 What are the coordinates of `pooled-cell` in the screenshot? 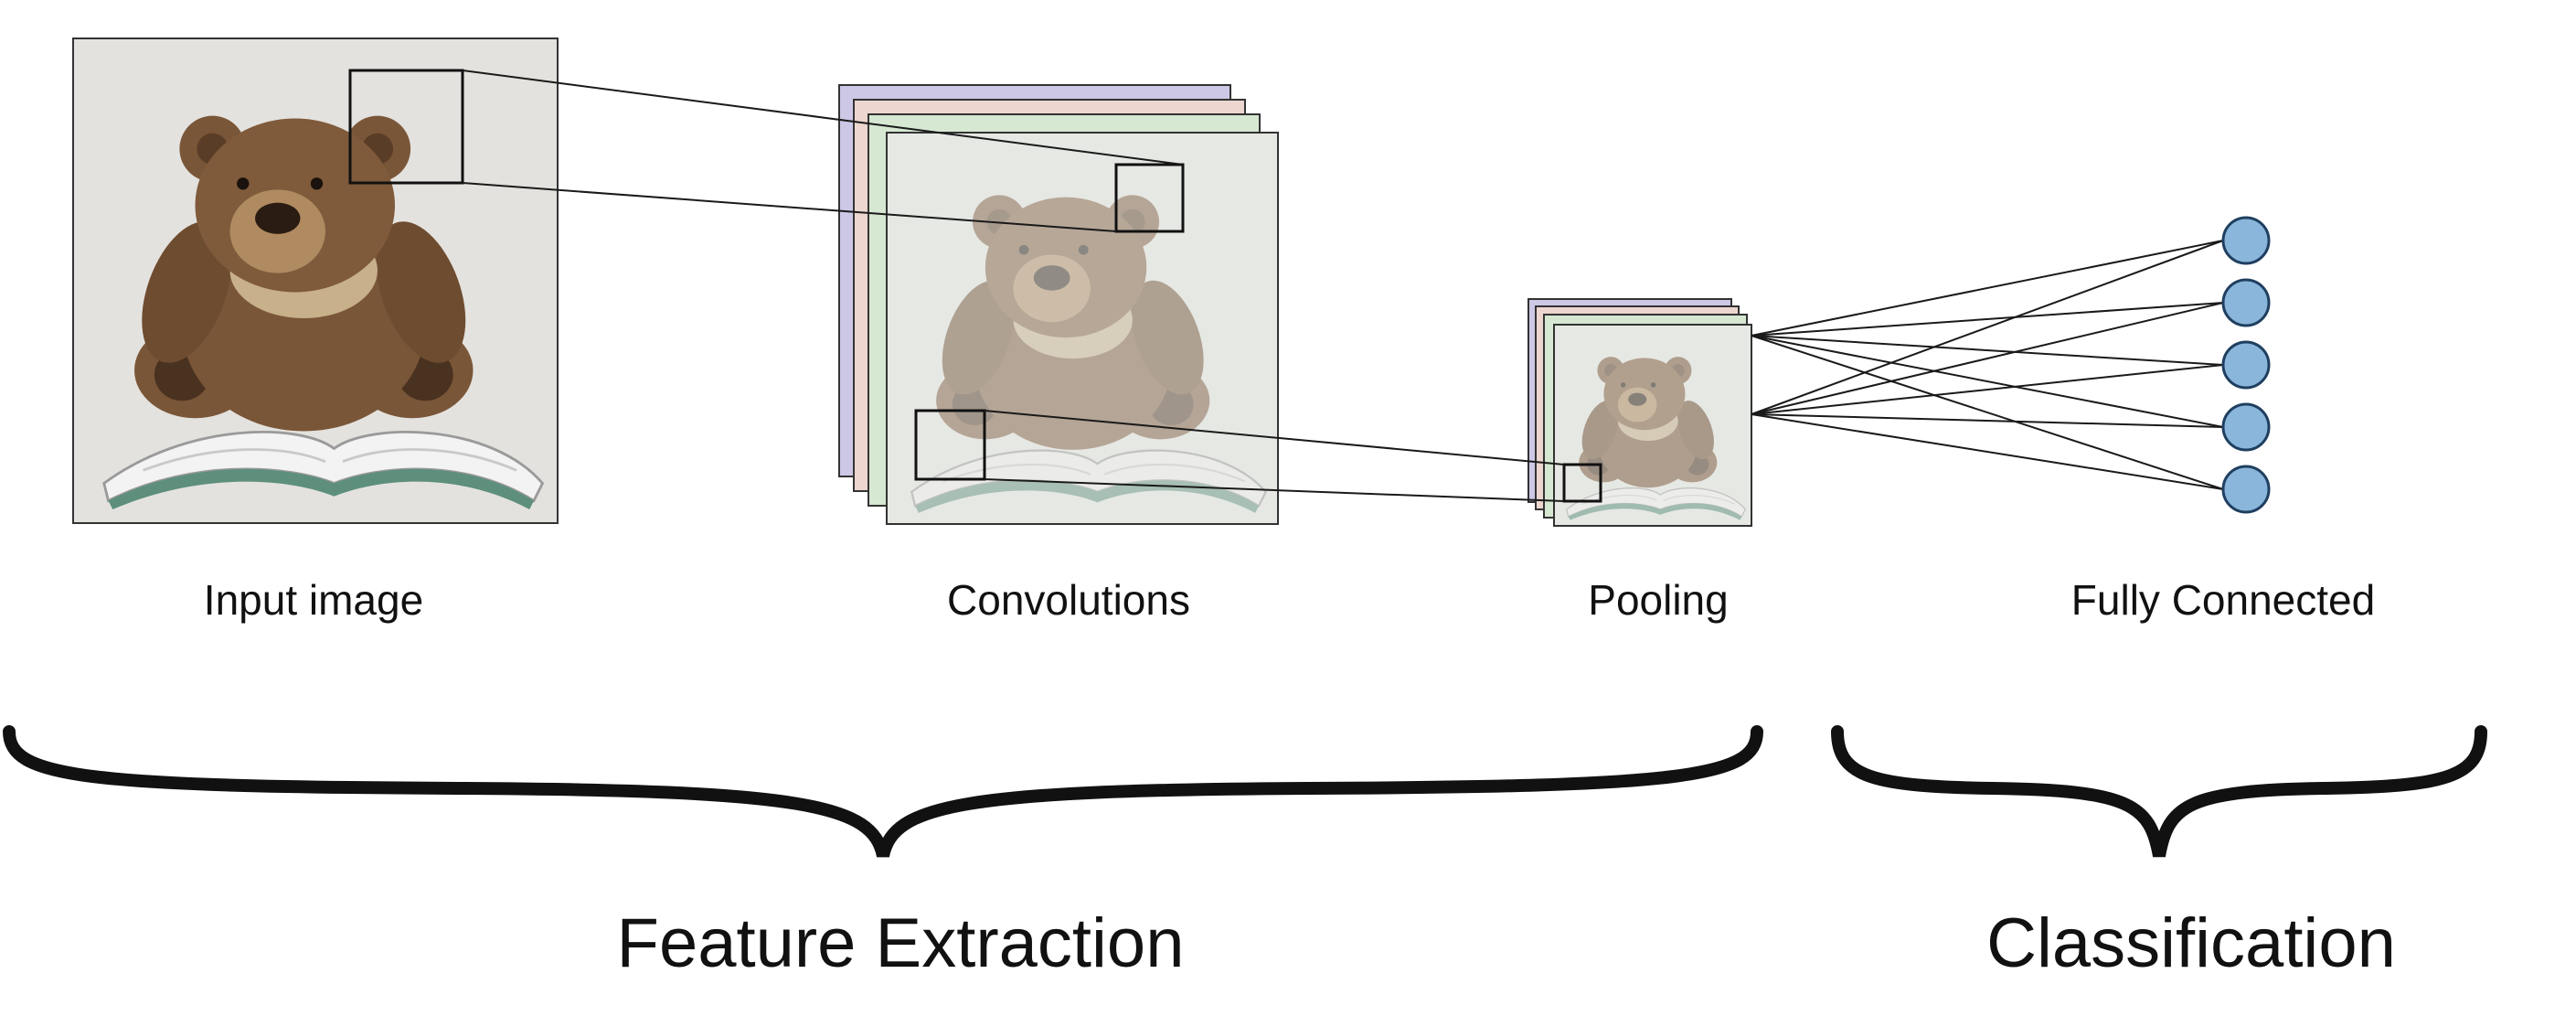 It's located at (1582, 483).